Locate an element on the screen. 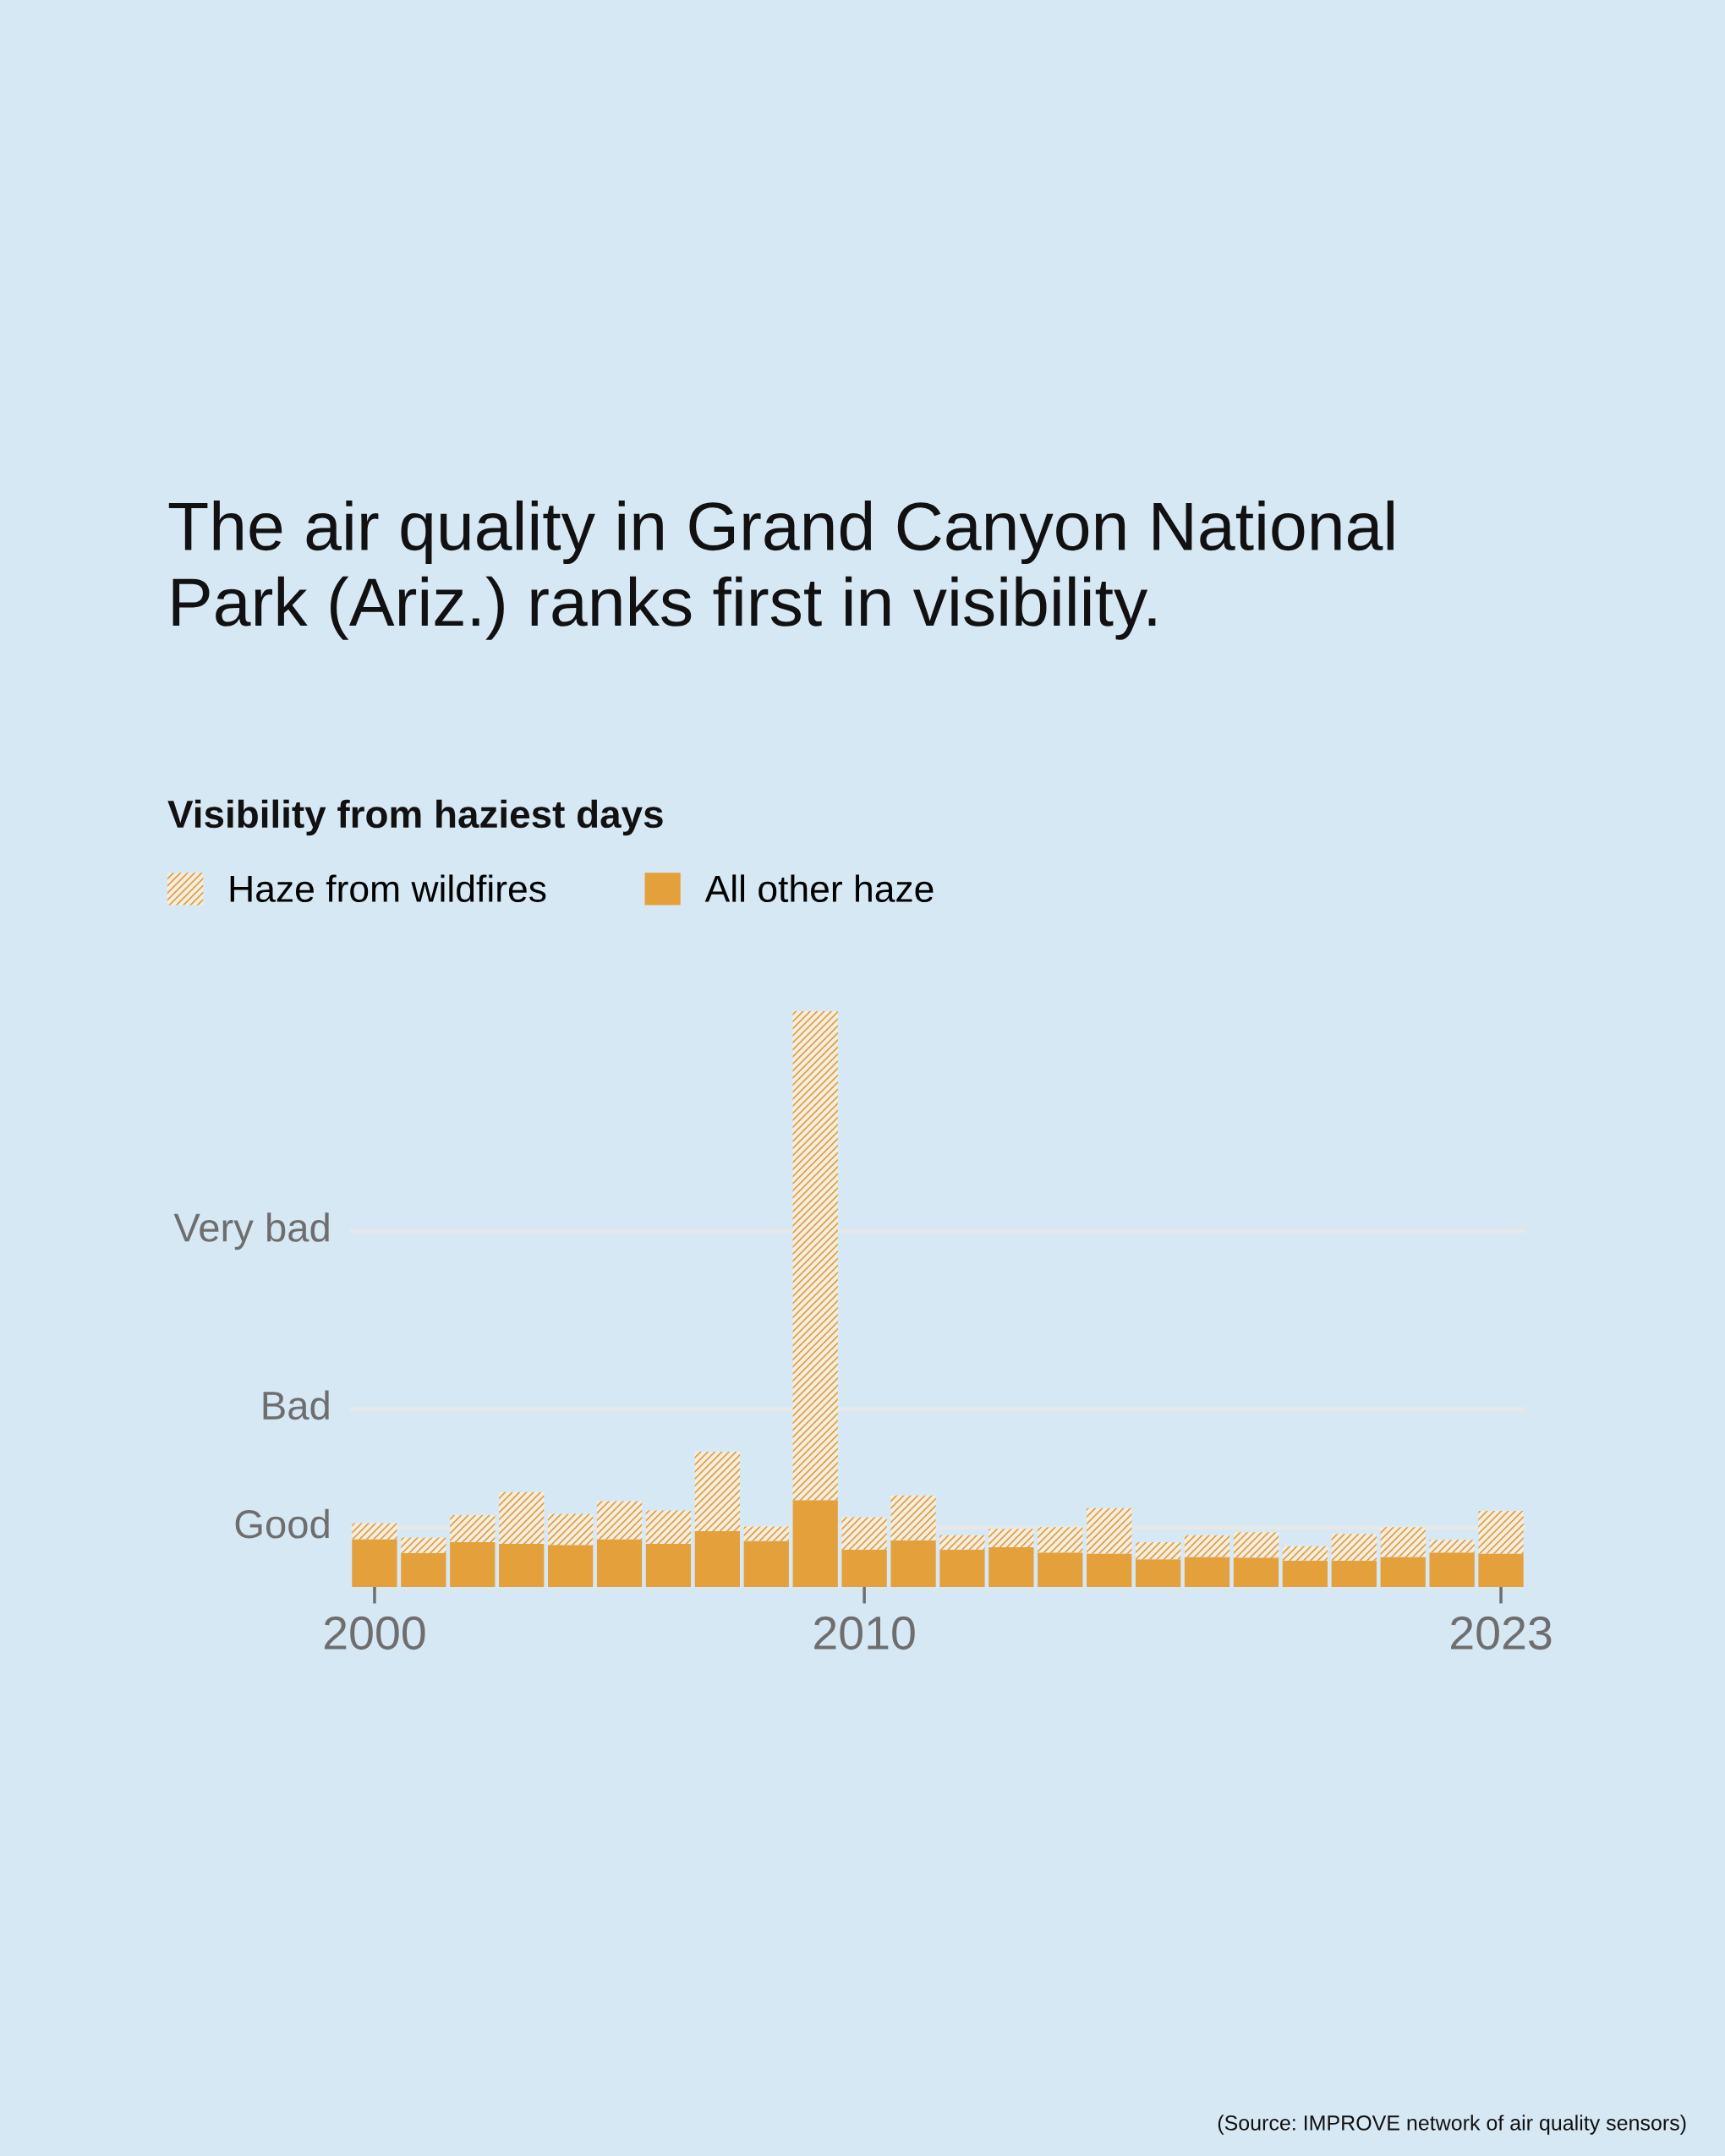  x-tick-label: 2010 is located at coordinates (865, 1633).